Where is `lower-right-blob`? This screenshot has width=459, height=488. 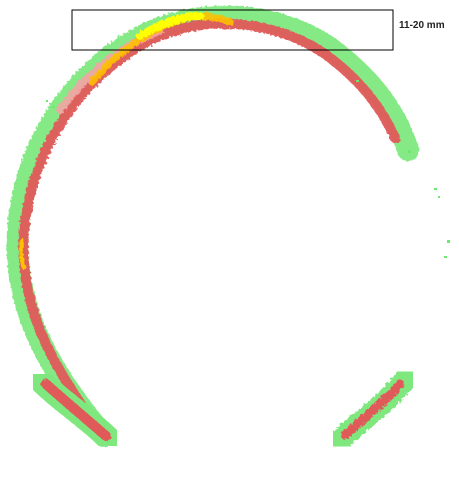 lower-right-blob is located at coordinates (373, 409).